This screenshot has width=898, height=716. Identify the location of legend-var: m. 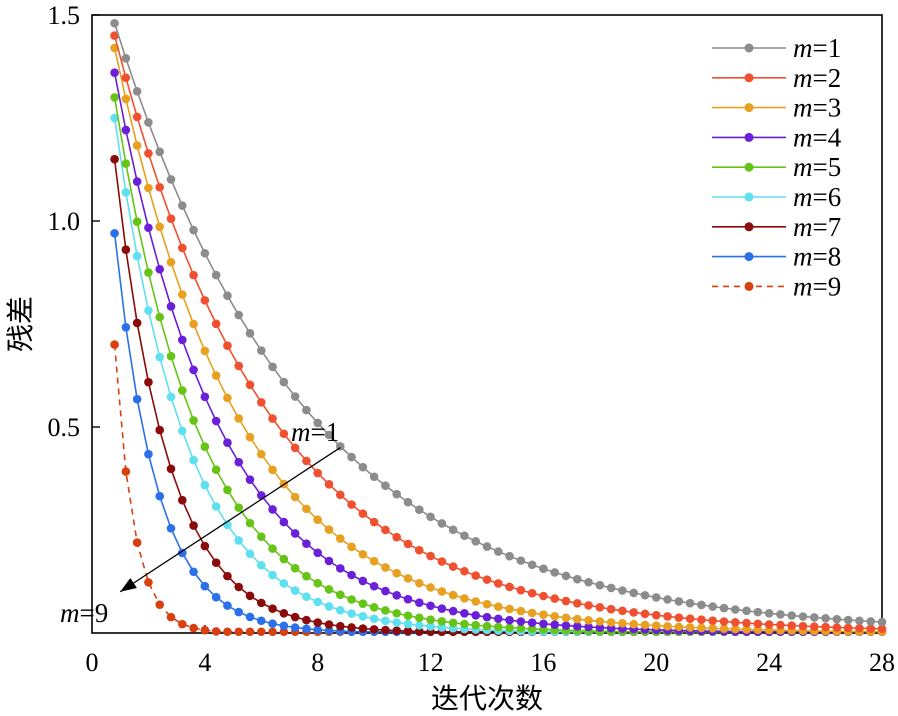
(803, 286).